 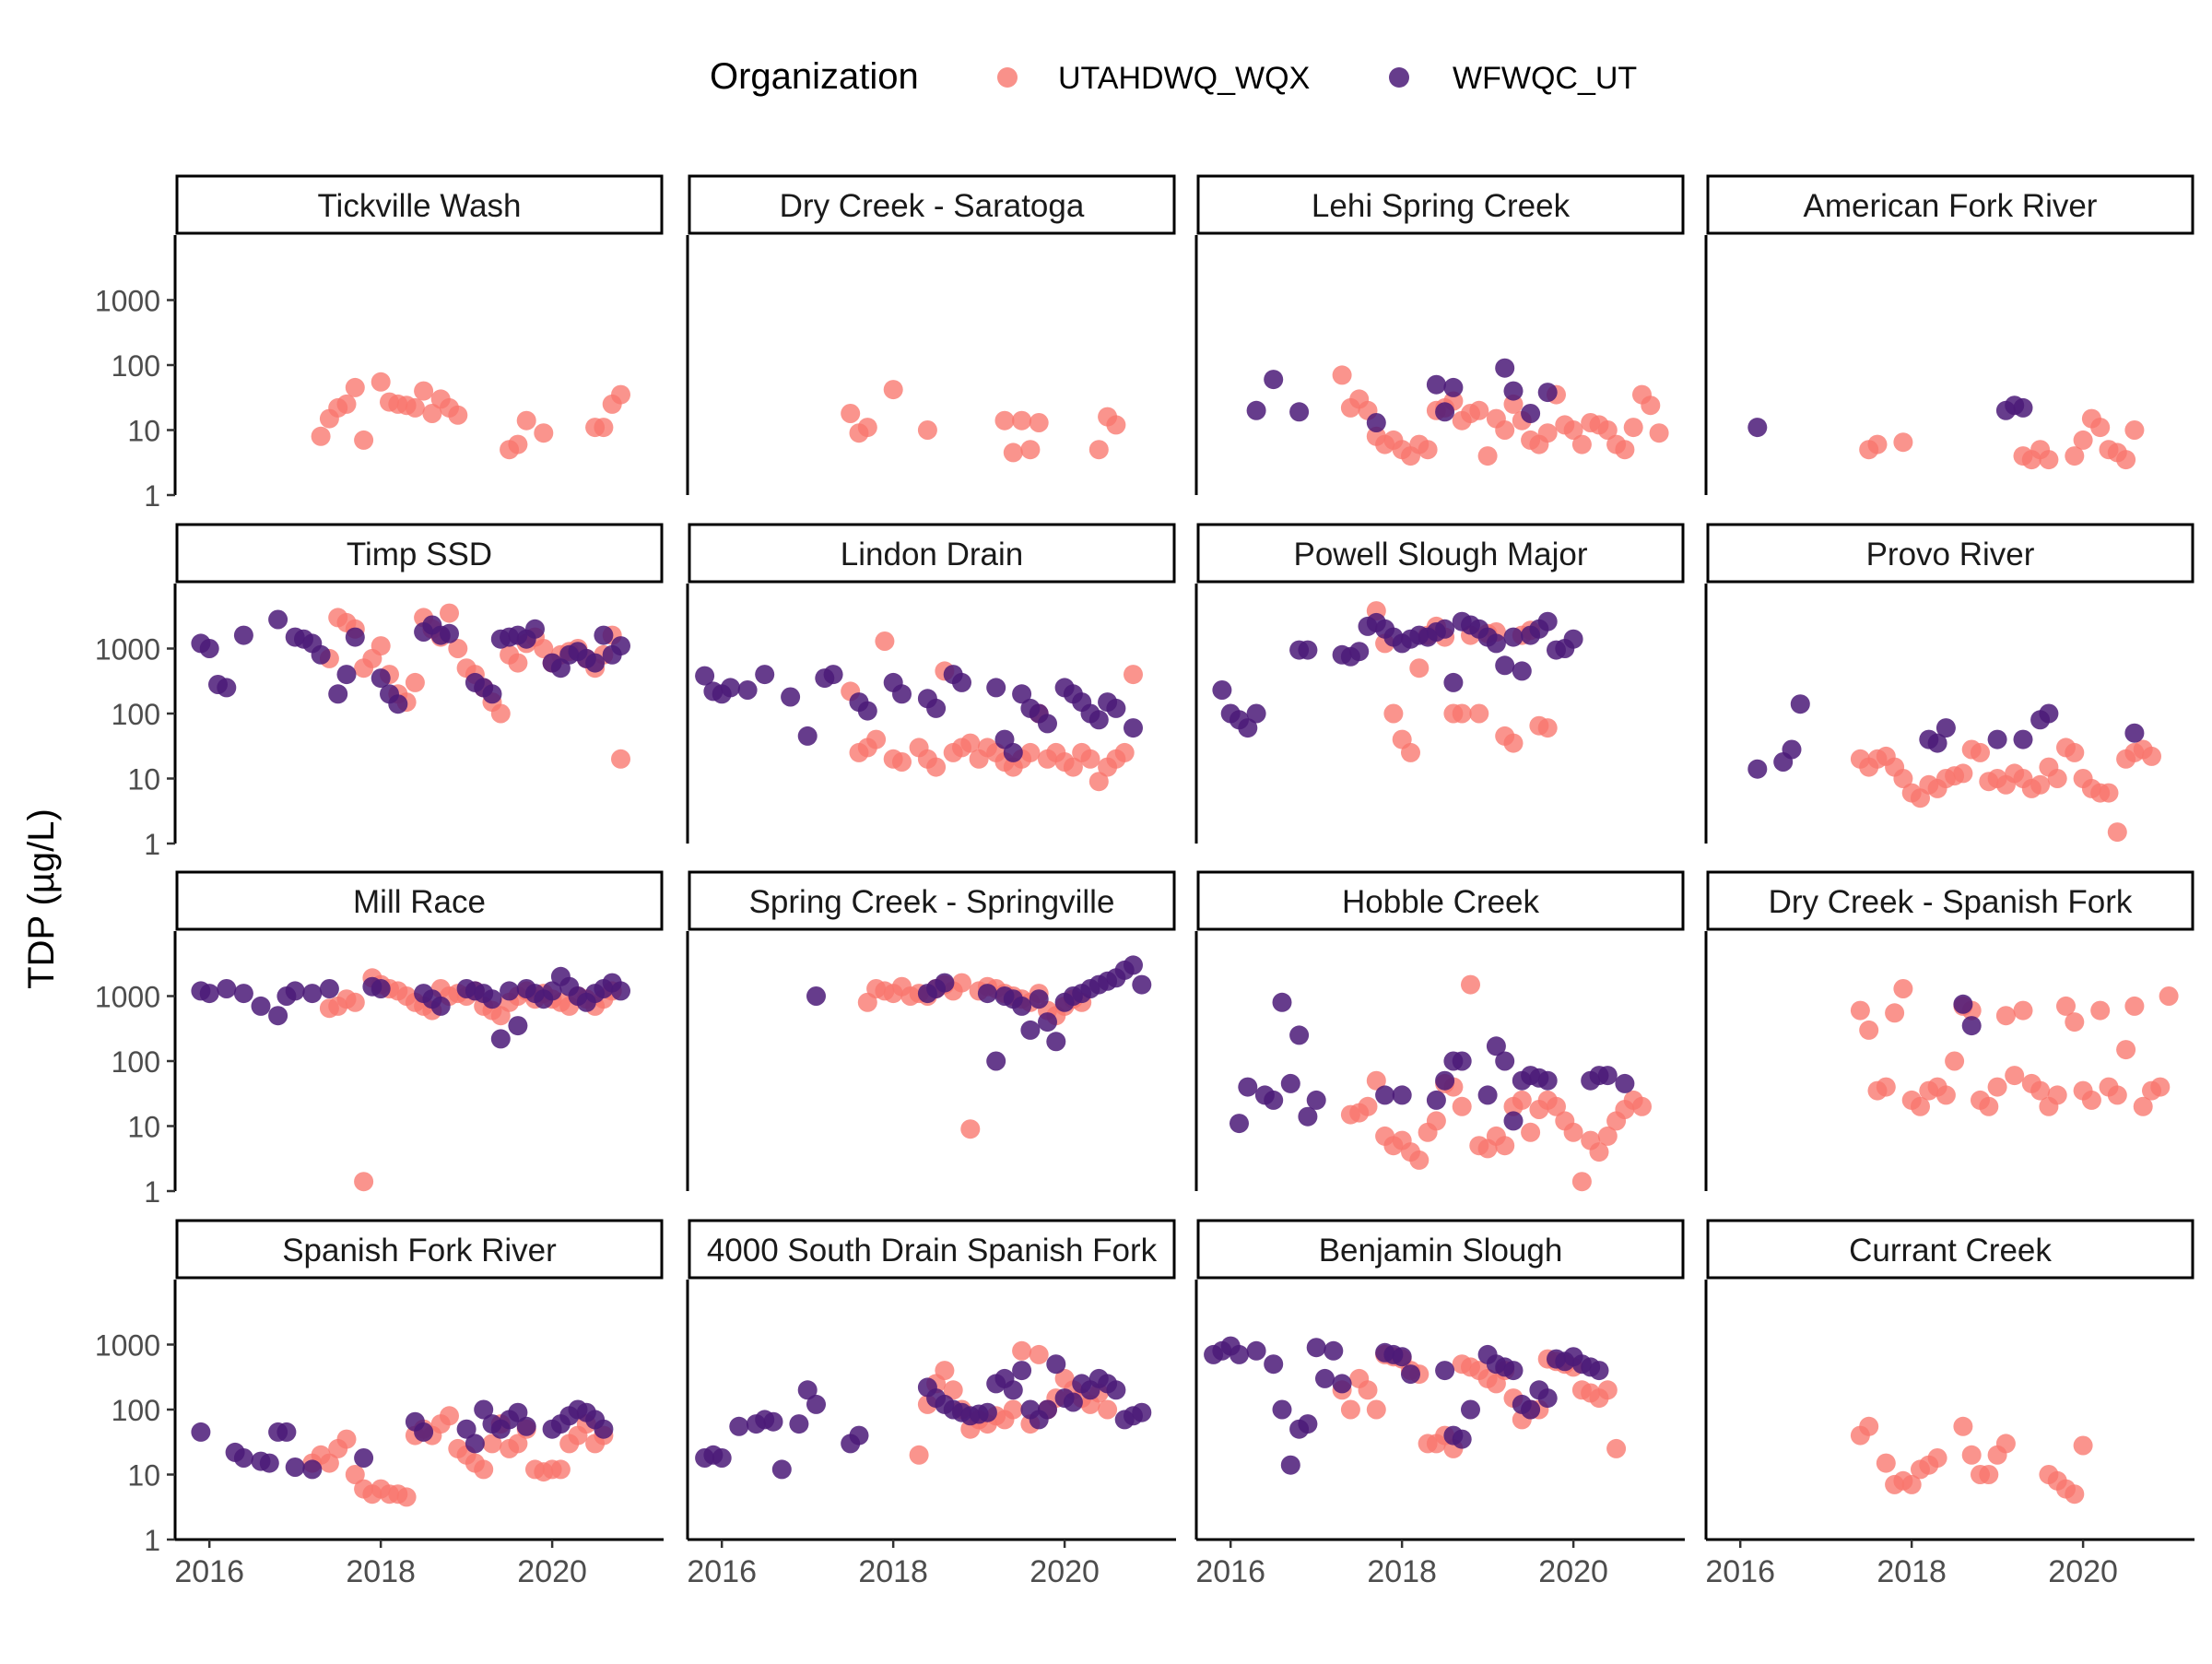 What do you see at coordinates (152, 496) in the screenshot?
I see `y-tick-label: 1` at bounding box center [152, 496].